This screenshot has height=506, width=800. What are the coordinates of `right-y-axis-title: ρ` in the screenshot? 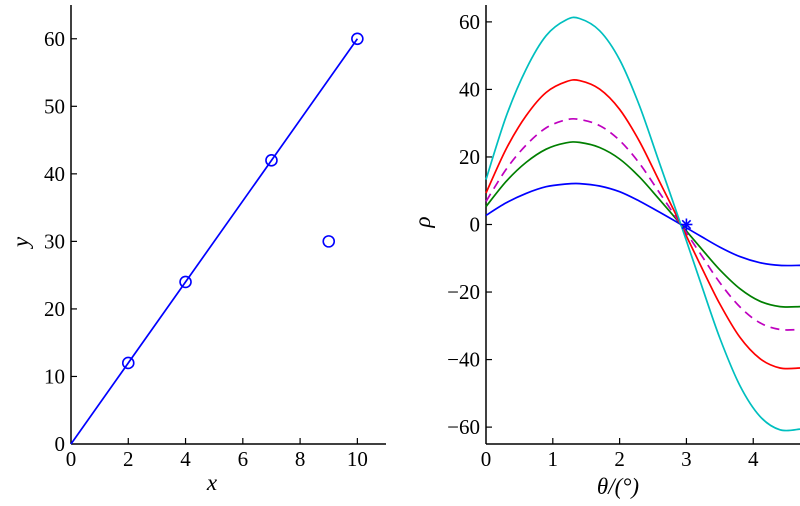 It's located at (422, 222).